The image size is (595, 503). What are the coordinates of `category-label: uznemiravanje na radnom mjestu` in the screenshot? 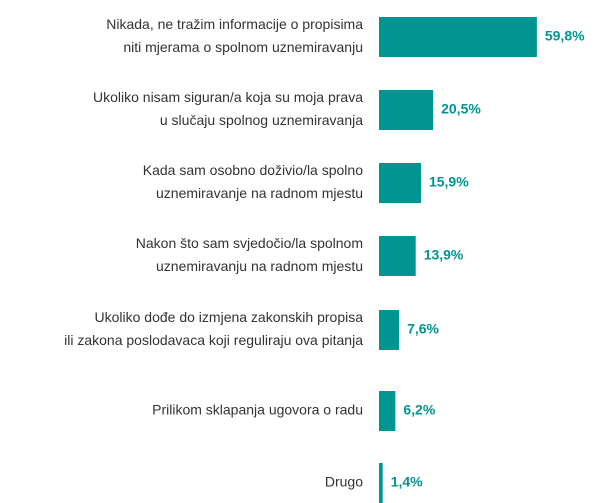 It's located at (259, 193).